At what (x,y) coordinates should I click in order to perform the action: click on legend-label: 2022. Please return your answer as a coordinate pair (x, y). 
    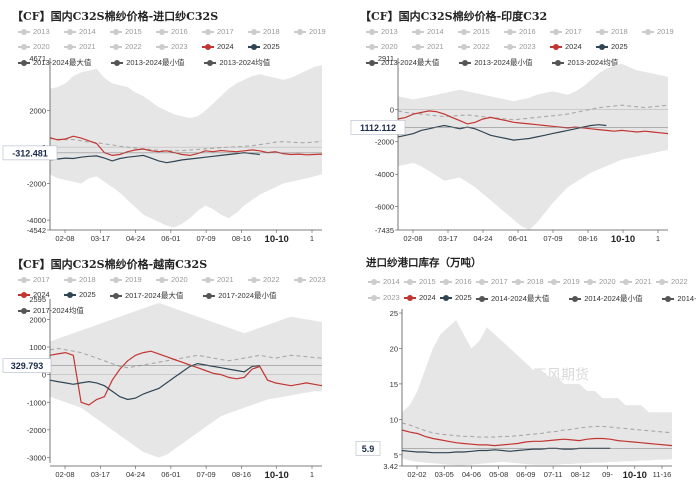
    Looking at the image, I should click on (679, 281).